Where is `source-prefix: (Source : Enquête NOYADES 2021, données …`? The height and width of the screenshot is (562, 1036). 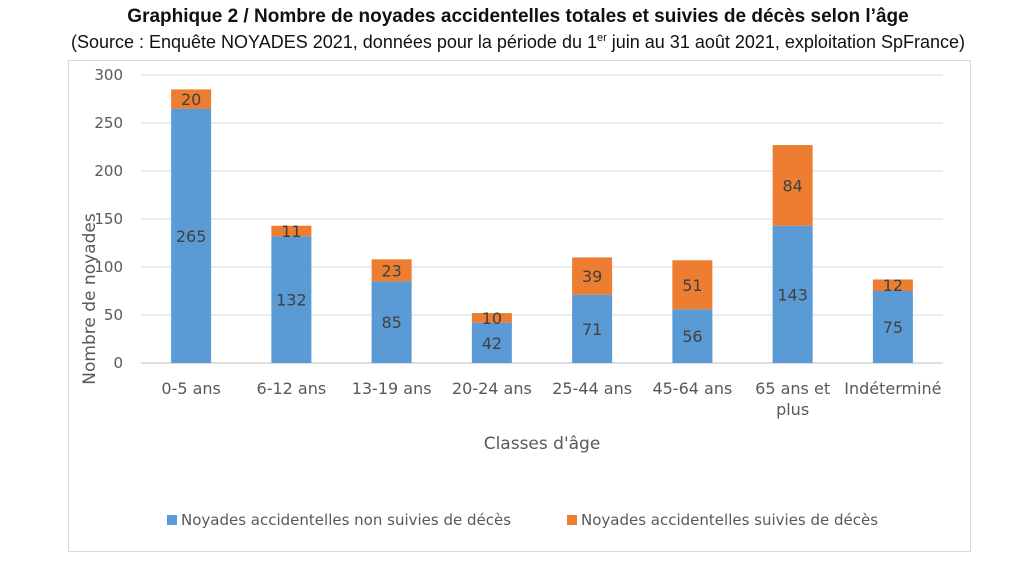 source-prefix: (Source : Enquête NOYADES 2021, données … is located at coordinates (333, 42).